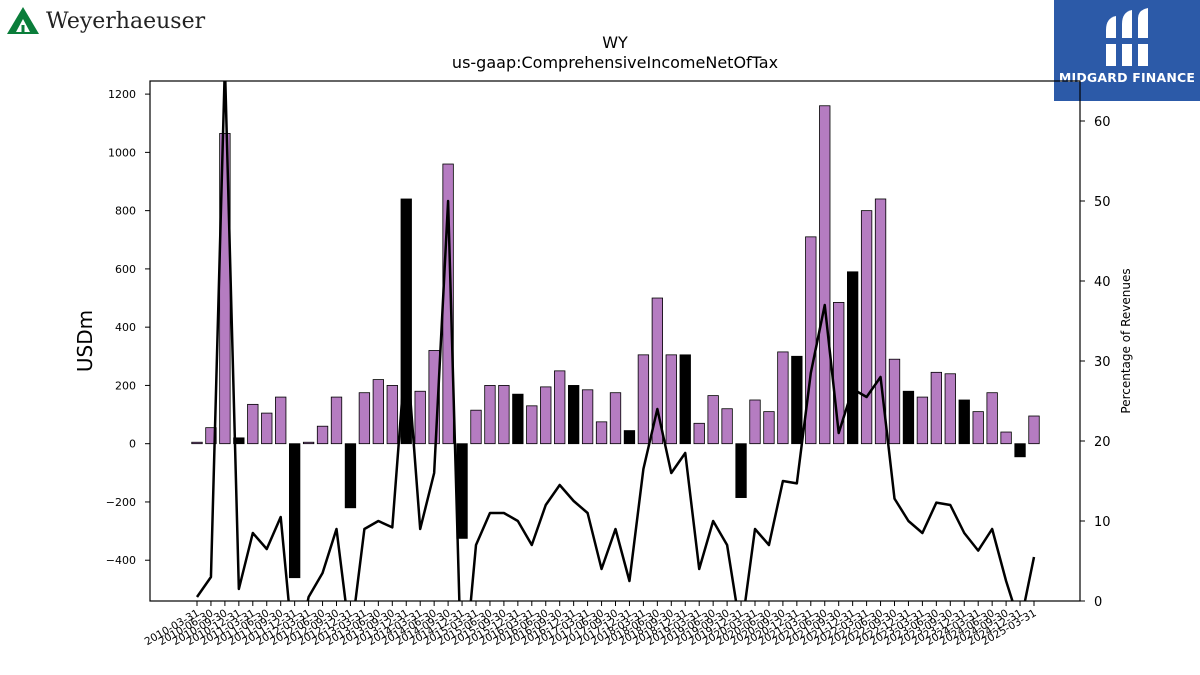 This screenshot has width=1200, height=675. Describe the element at coordinates (615, 62) in the screenshot. I see `chart-subtitle: us-gaap:ComprehensiveIncomeNetOfTax` at that location.